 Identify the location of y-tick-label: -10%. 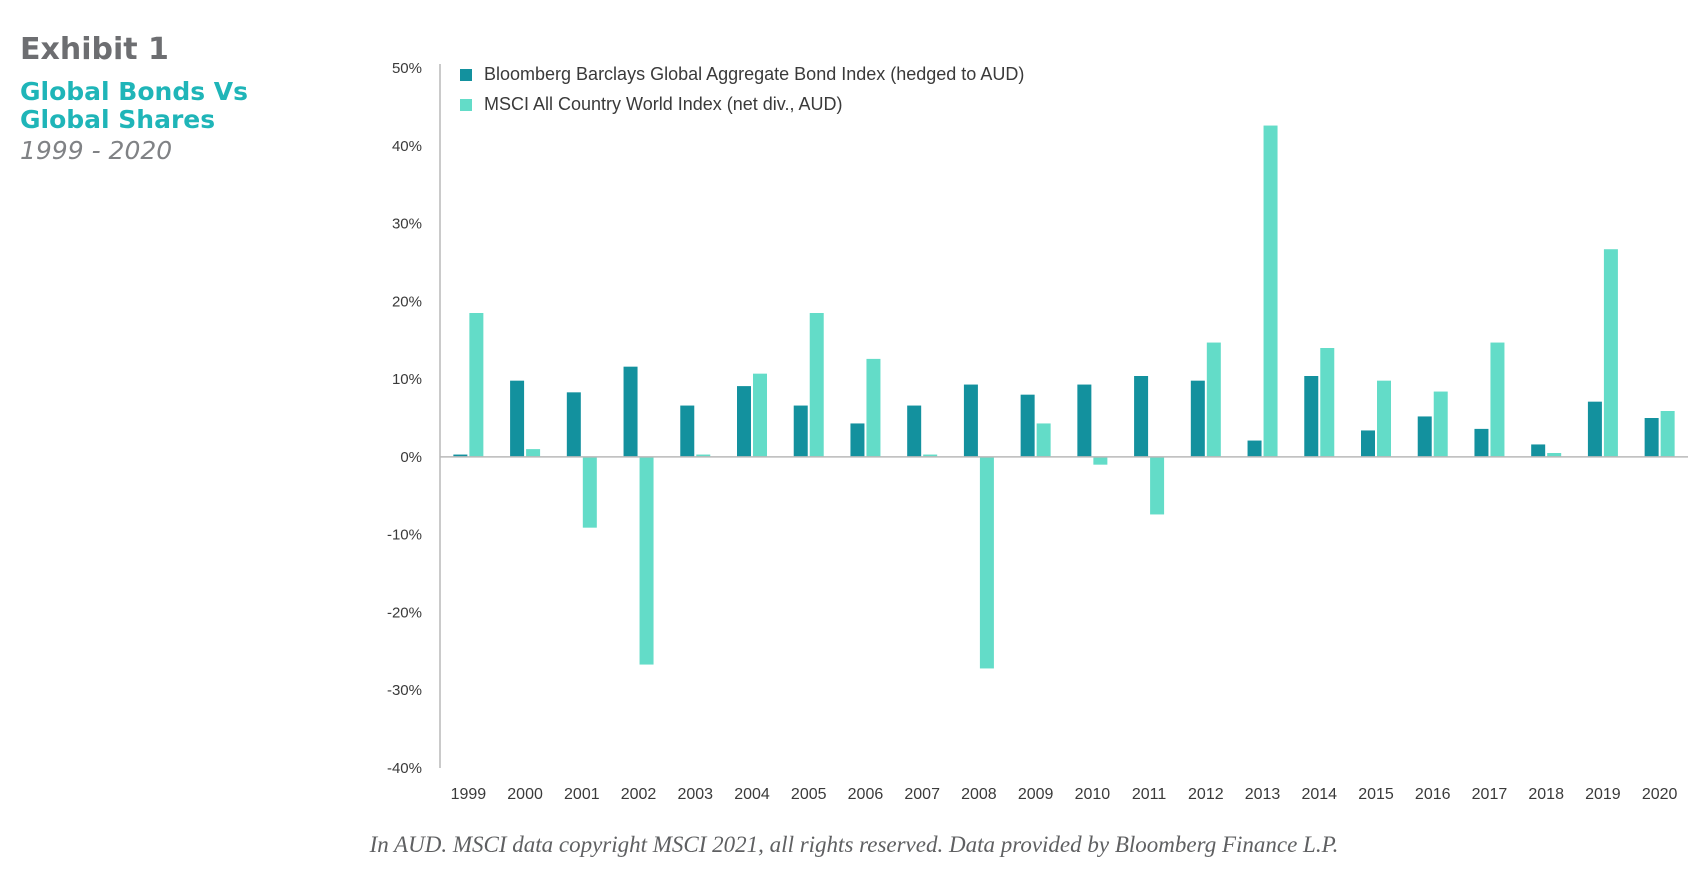
(404, 535).